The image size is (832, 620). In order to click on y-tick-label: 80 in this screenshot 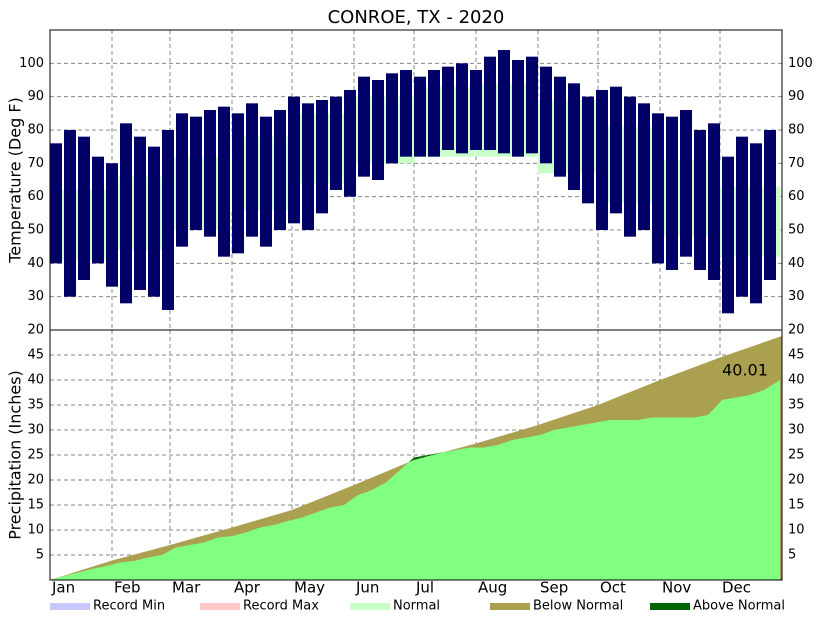, I will do `click(35, 130)`.